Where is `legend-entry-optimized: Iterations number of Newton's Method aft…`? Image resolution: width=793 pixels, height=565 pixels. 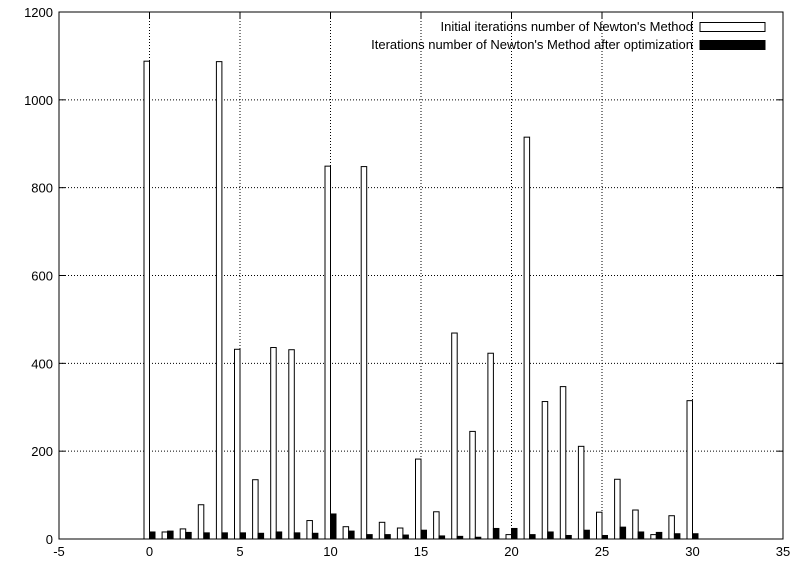 legend-entry-optimized: Iterations number of Newton's Method aft… is located at coordinates (532, 44).